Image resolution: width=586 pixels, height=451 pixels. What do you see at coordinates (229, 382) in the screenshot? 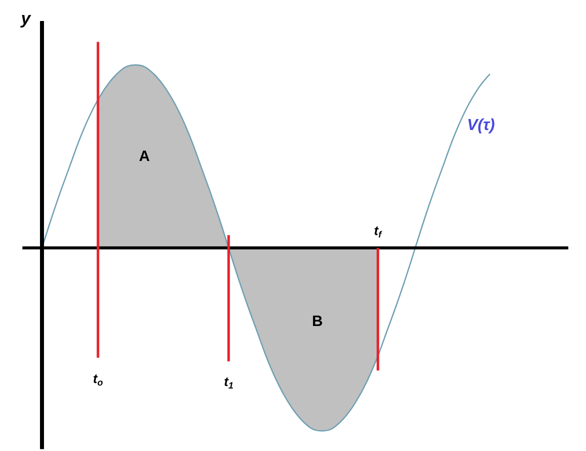
I see `annotation: t$_{1}$` at bounding box center [229, 382].